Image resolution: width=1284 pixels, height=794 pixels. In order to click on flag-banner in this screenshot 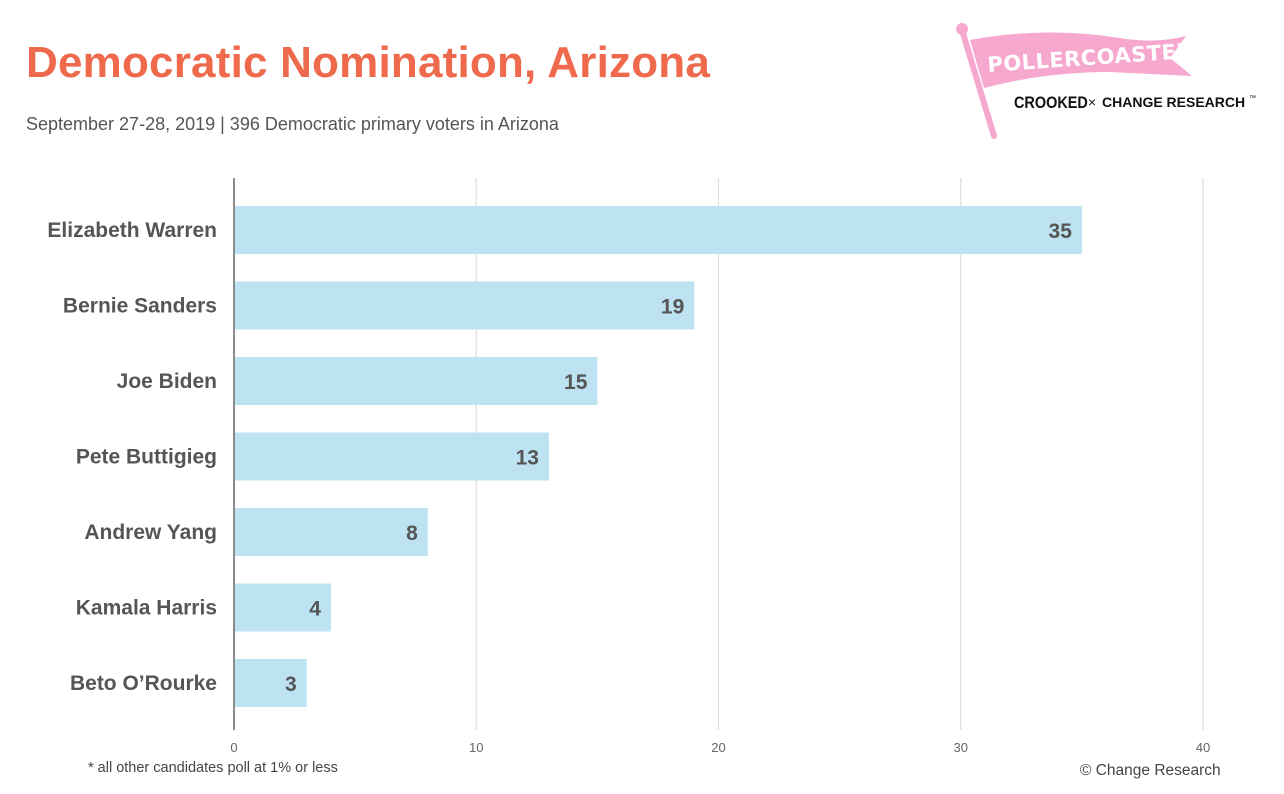, I will do `click(1081, 60)`.